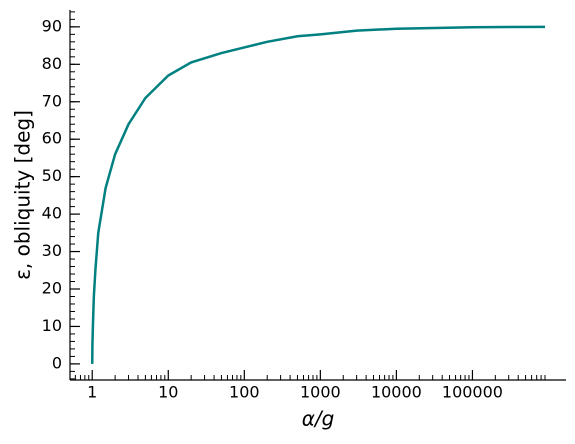 The image size is (575, 444). I want to click on y-tick-label: 80, so click(52, 63).